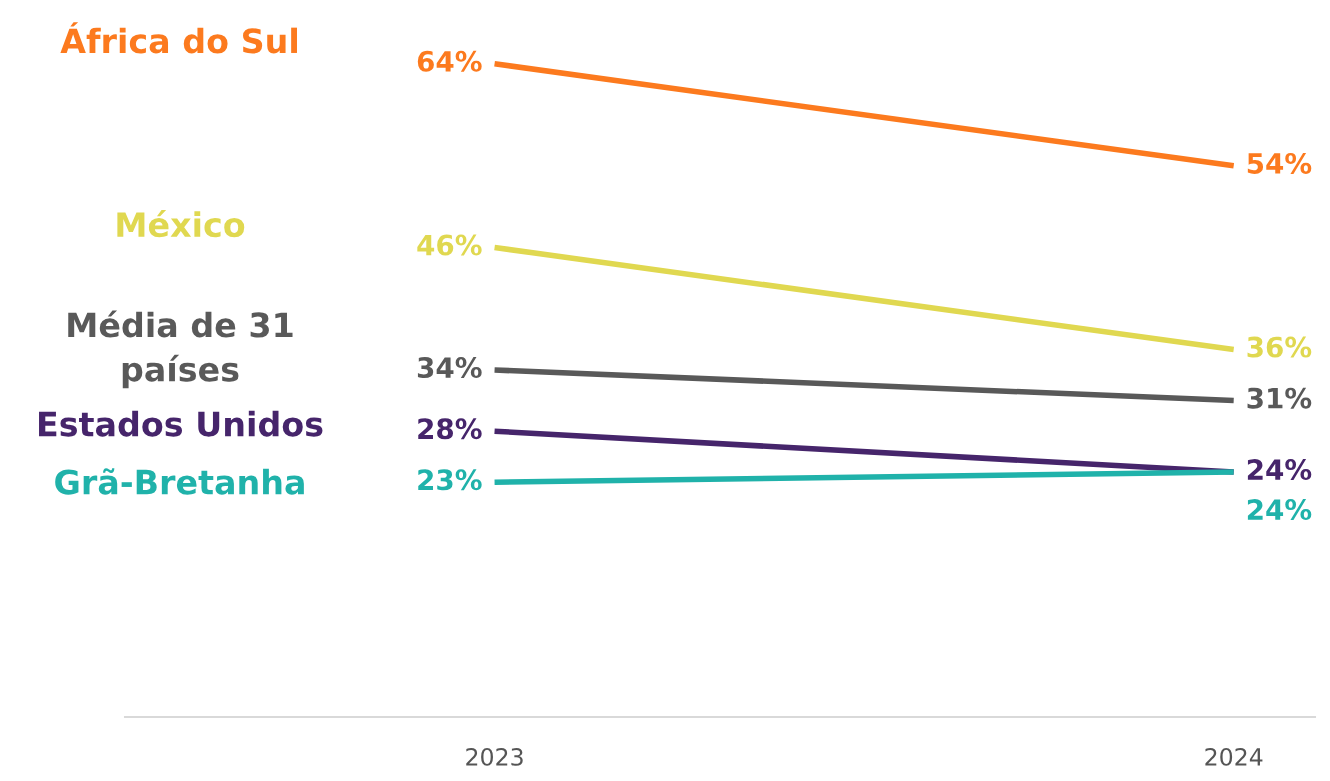 The image size is (1330, 781). I want to click on text: Grã-Bretanha, so click(179, 481).